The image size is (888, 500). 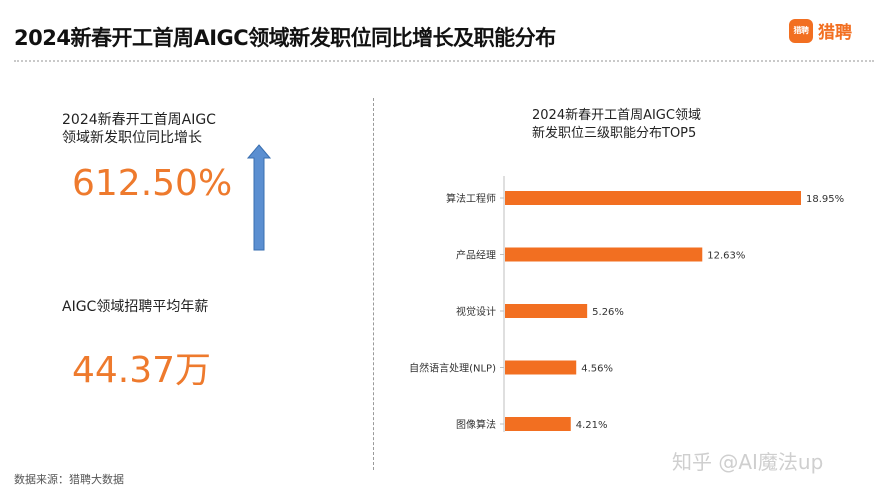 What do you see at coordinates (259, 197) in the screenshot?
I see `up-arrow-icon` at bounding box center [259, 197].